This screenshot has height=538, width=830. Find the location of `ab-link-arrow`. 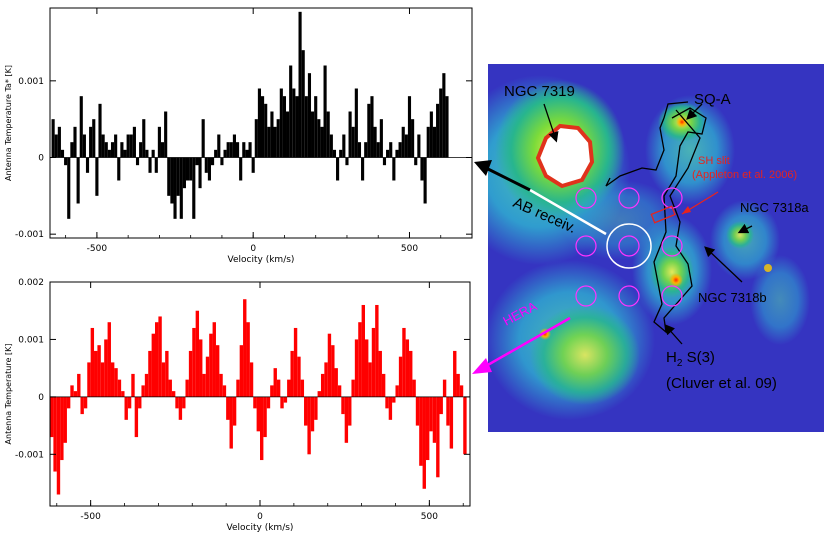

ab-link-arrow is located at coordinates (508, 179).